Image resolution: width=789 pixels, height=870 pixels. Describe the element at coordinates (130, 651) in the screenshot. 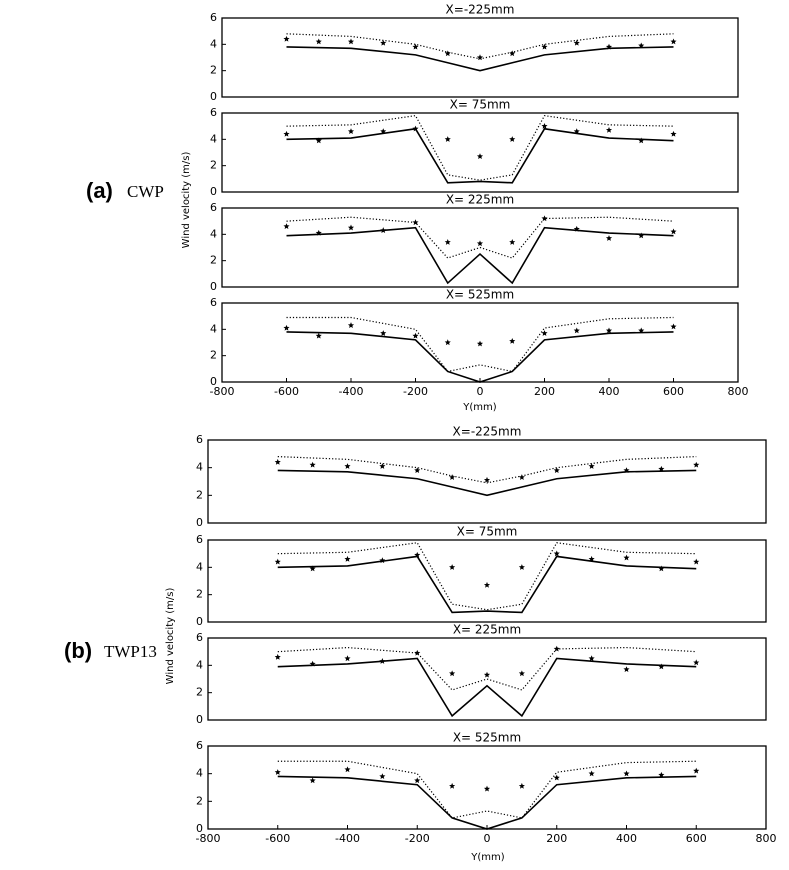

I see `panel-caption: TWP13` at that location.